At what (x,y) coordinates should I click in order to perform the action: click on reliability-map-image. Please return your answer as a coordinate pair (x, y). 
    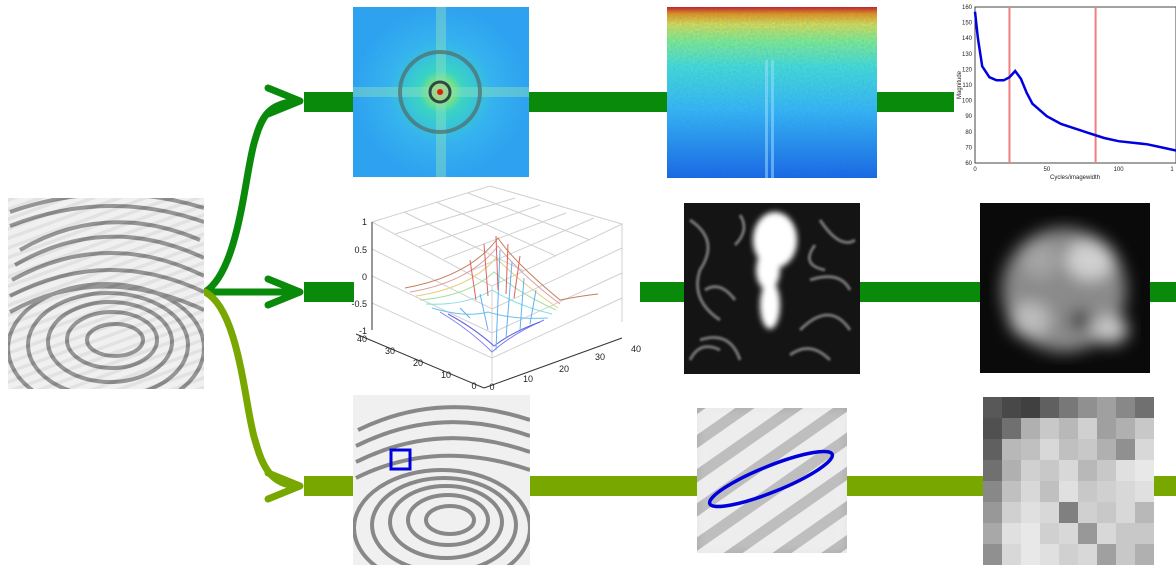
    Looking at the image, I should click on (1065, 288).